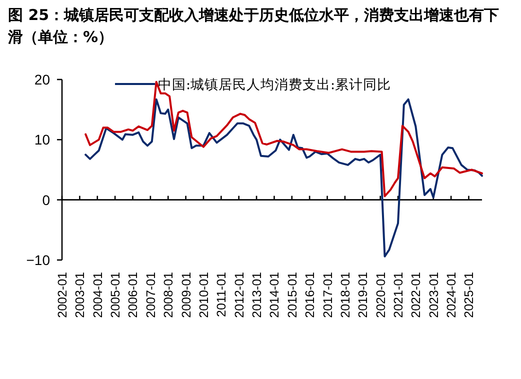 The height and width of the screenshot is (379, 521). I want to click on x-tick-label: 2005-01, so click(115, 295).